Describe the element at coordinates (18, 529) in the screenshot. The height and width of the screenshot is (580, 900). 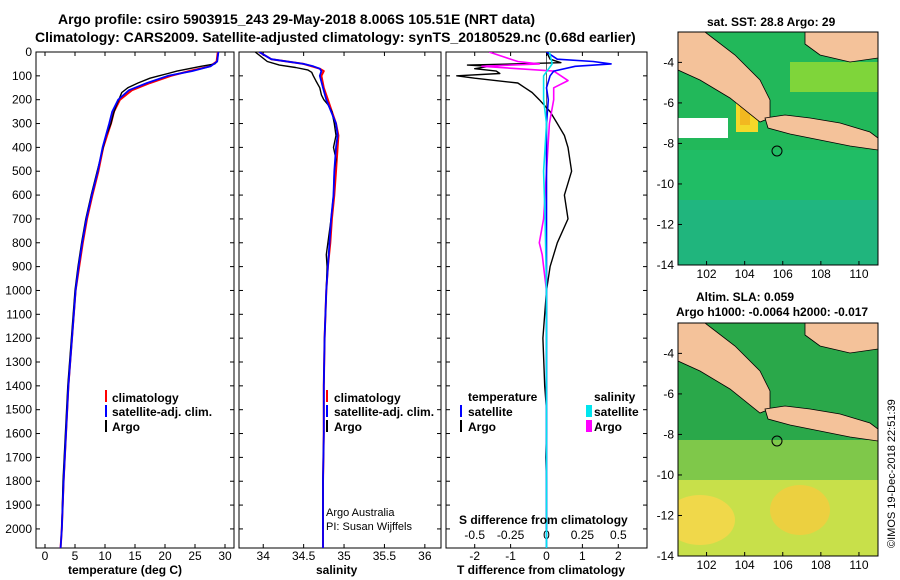
I see `depth-tick-label: 2000` at that location.